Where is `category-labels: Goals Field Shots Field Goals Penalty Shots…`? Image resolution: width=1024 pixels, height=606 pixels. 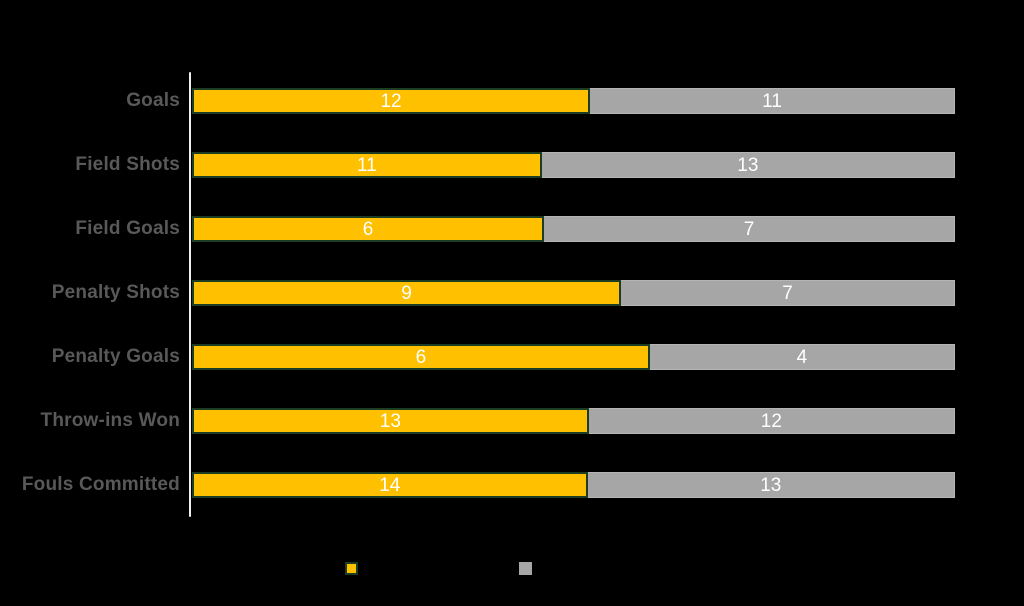
category-labels: Goals Field Shots Field Goals Penalty Shots… is located at coordinates (90, 294).